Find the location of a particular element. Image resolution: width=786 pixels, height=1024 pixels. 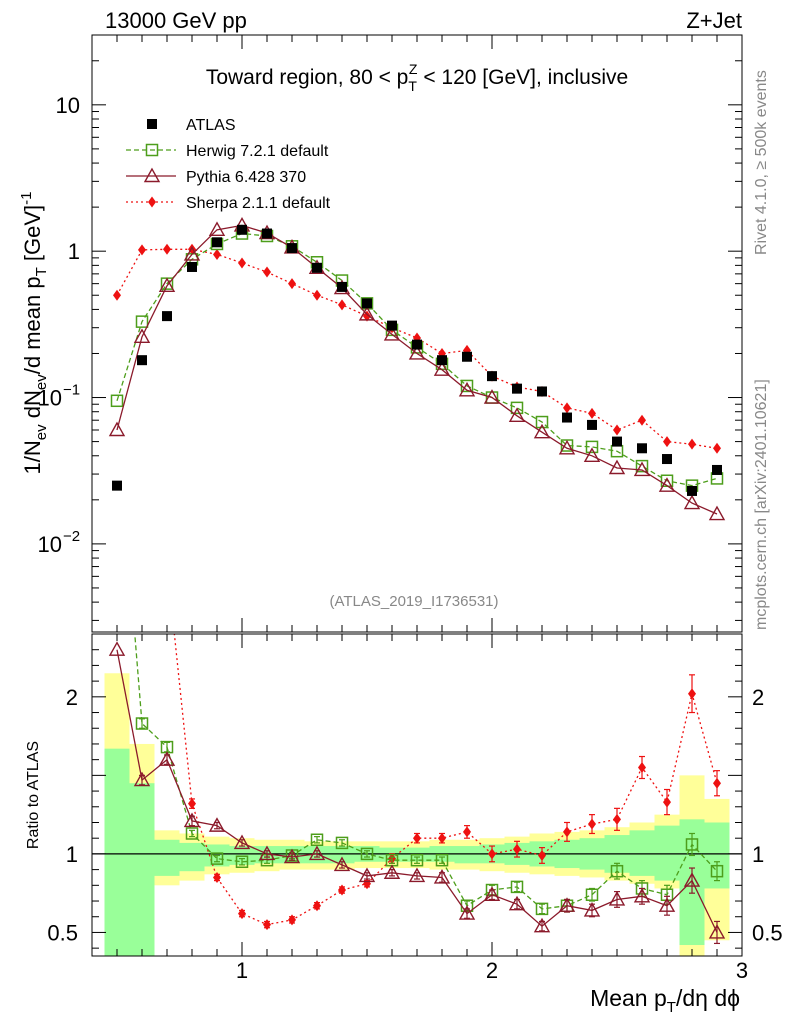

ratio-y-tick-label-right: 0.5 is located at coordinates (767, 932).